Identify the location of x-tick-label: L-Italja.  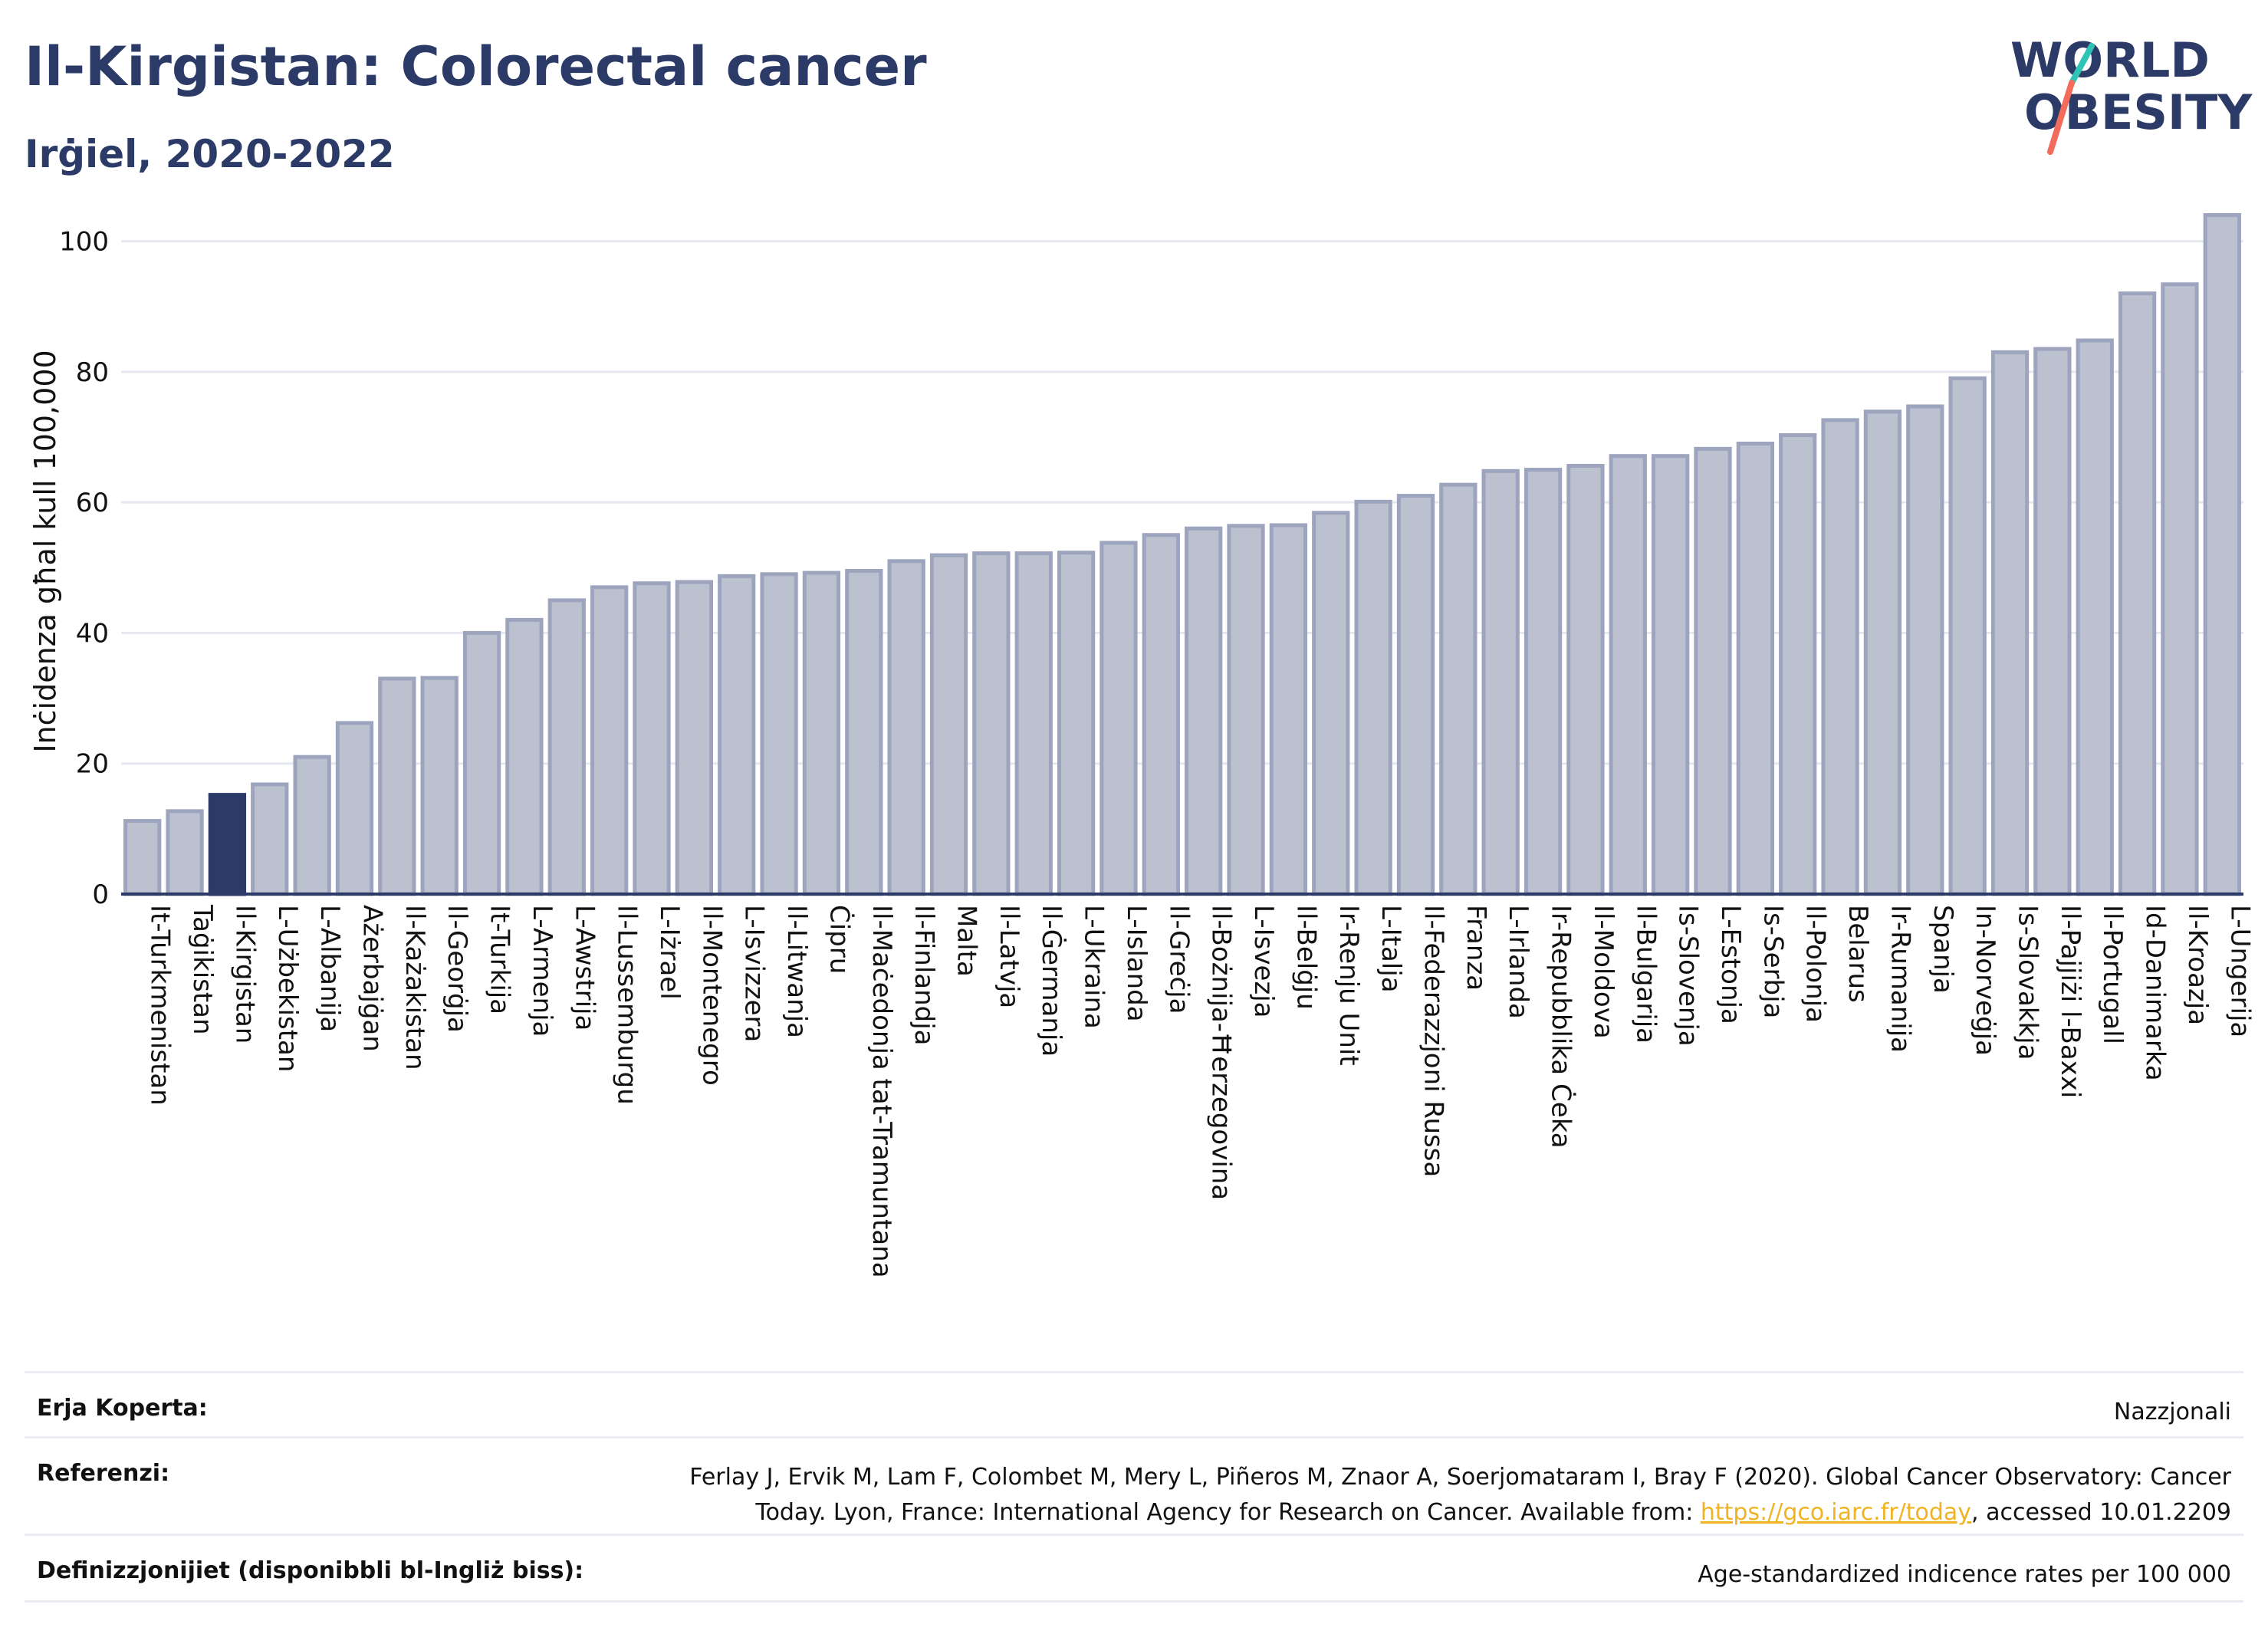
(1391, 949).